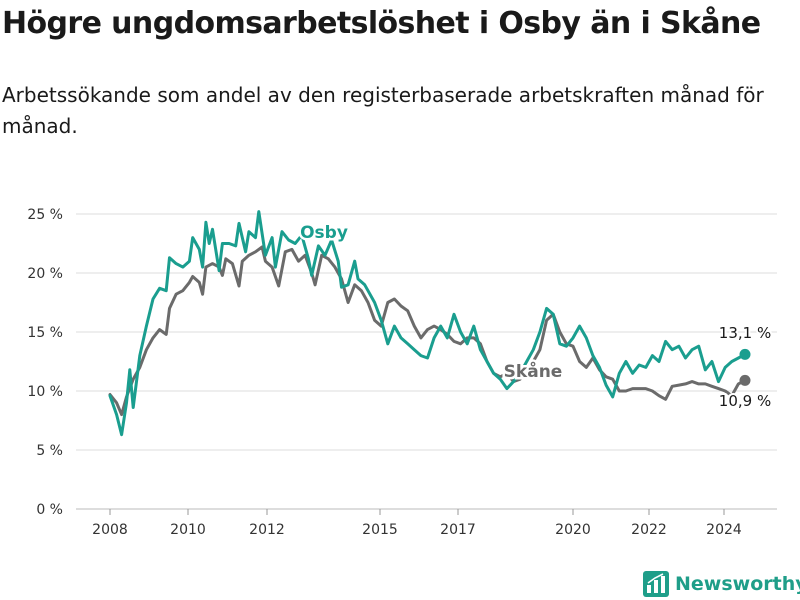  I want to click on x-axis: 2008 2010 2012 2015 2017 2020 2022 2024, so click(417, 523).